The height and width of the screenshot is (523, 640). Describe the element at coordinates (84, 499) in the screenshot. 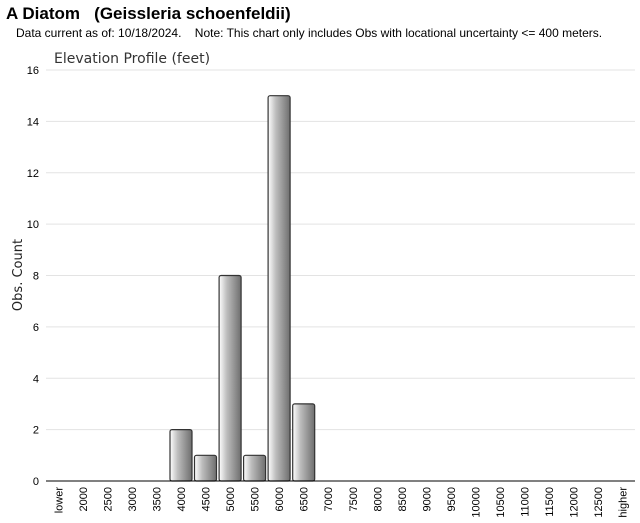

I see `x-tick-label: 2000` at that location.